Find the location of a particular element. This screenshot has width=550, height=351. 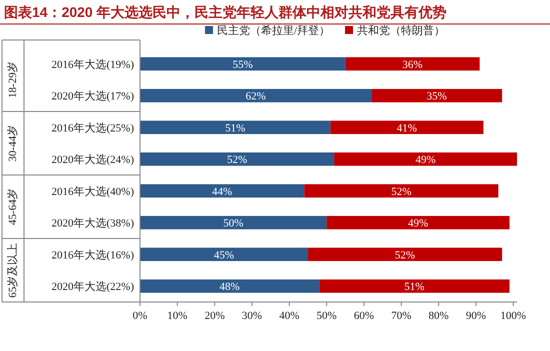

x-tick-label: 90% is located at coordinates (476, 316).